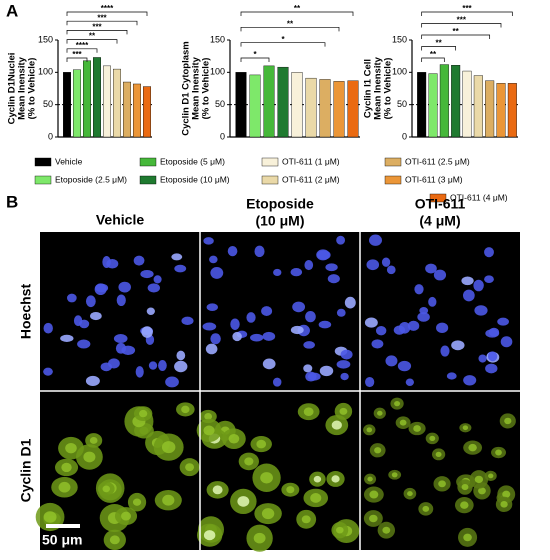 The height and width of the screenshot is (560, 550). Describe the element at coordinates (92, 36) in the screenshot. I see `significance-label: **` at that location.